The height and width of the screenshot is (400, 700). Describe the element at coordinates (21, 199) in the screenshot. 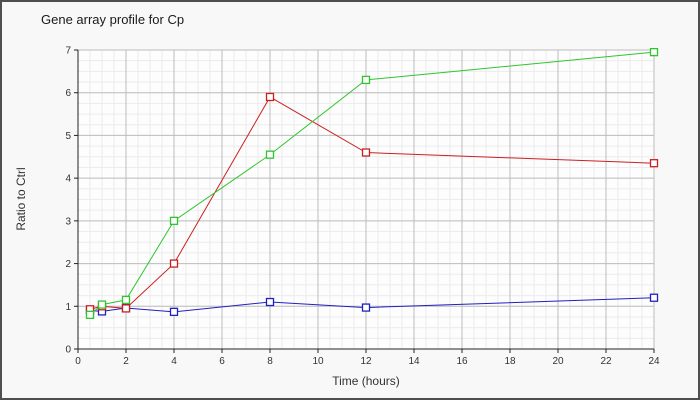

I see `y-axis-label: Ratio to Ctrl` at that location.